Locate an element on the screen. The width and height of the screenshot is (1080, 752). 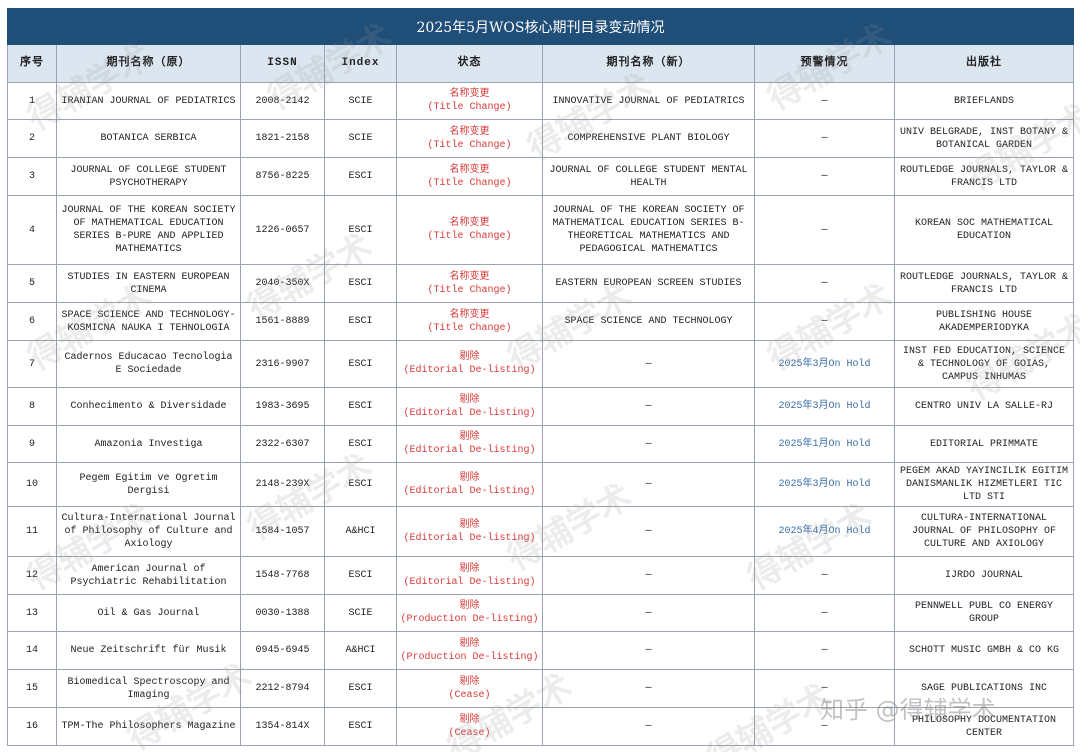
old-title: Amazonia Investiga is located at coordinates (149, 444).